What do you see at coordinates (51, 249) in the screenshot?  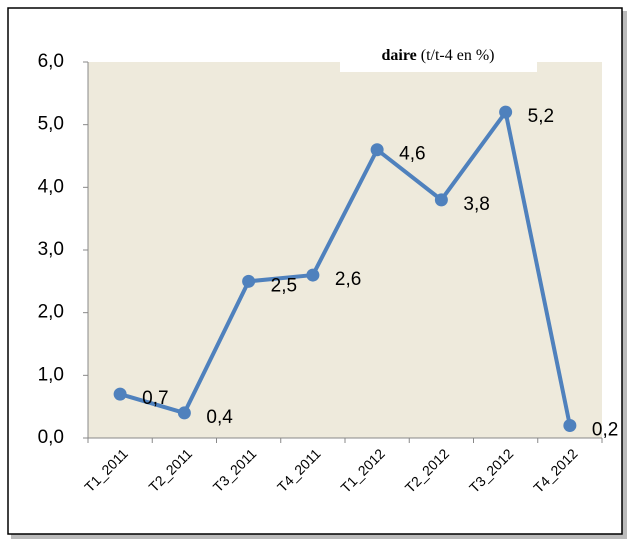 I see `y-tick-label: 3,0` at bounding box center [51, 249].